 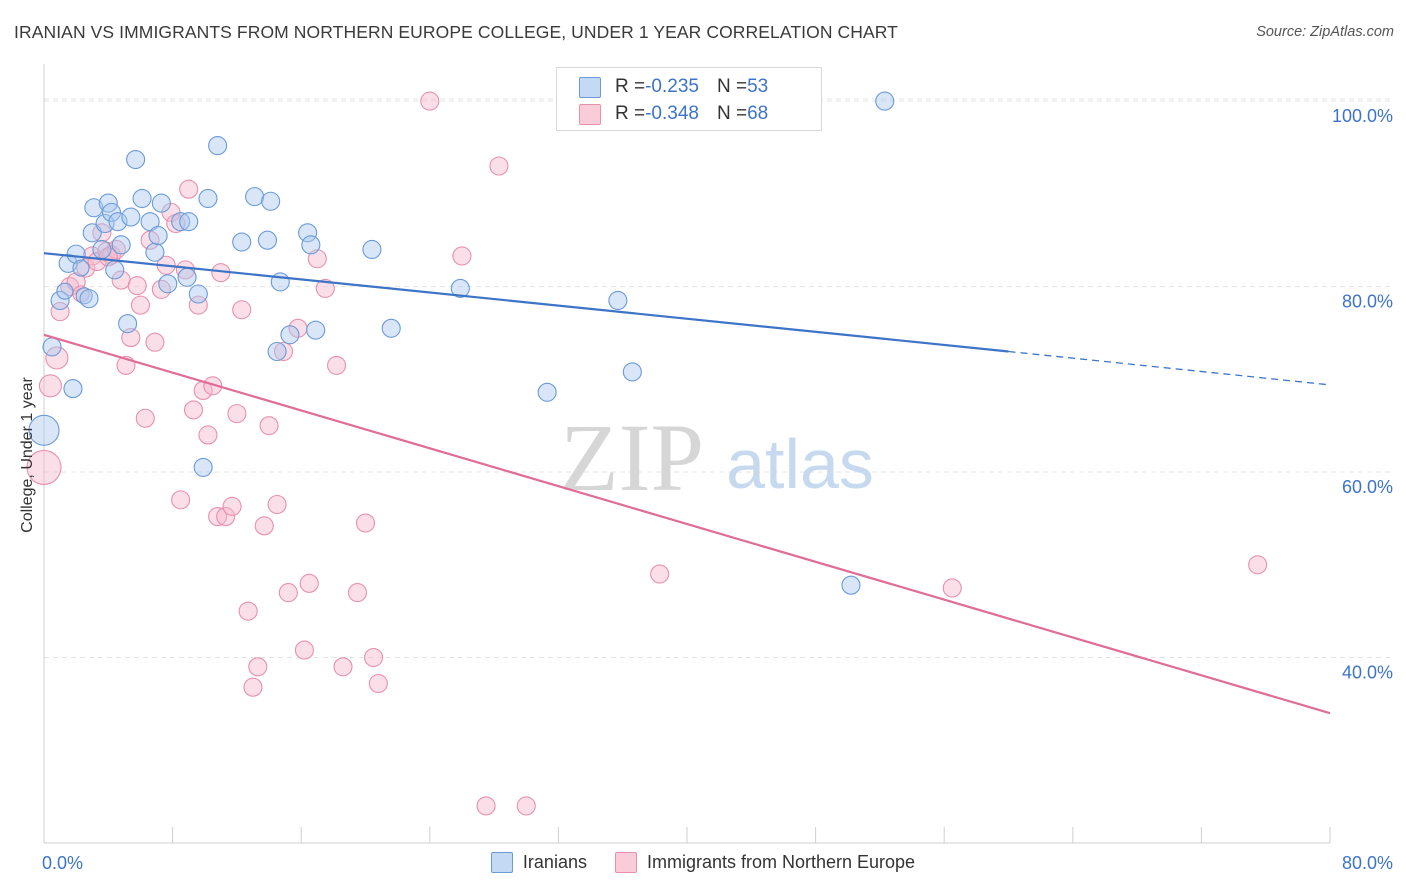 I want to click on zipatlas-watermark: ZIP atlas, so click(x=717, y=457).